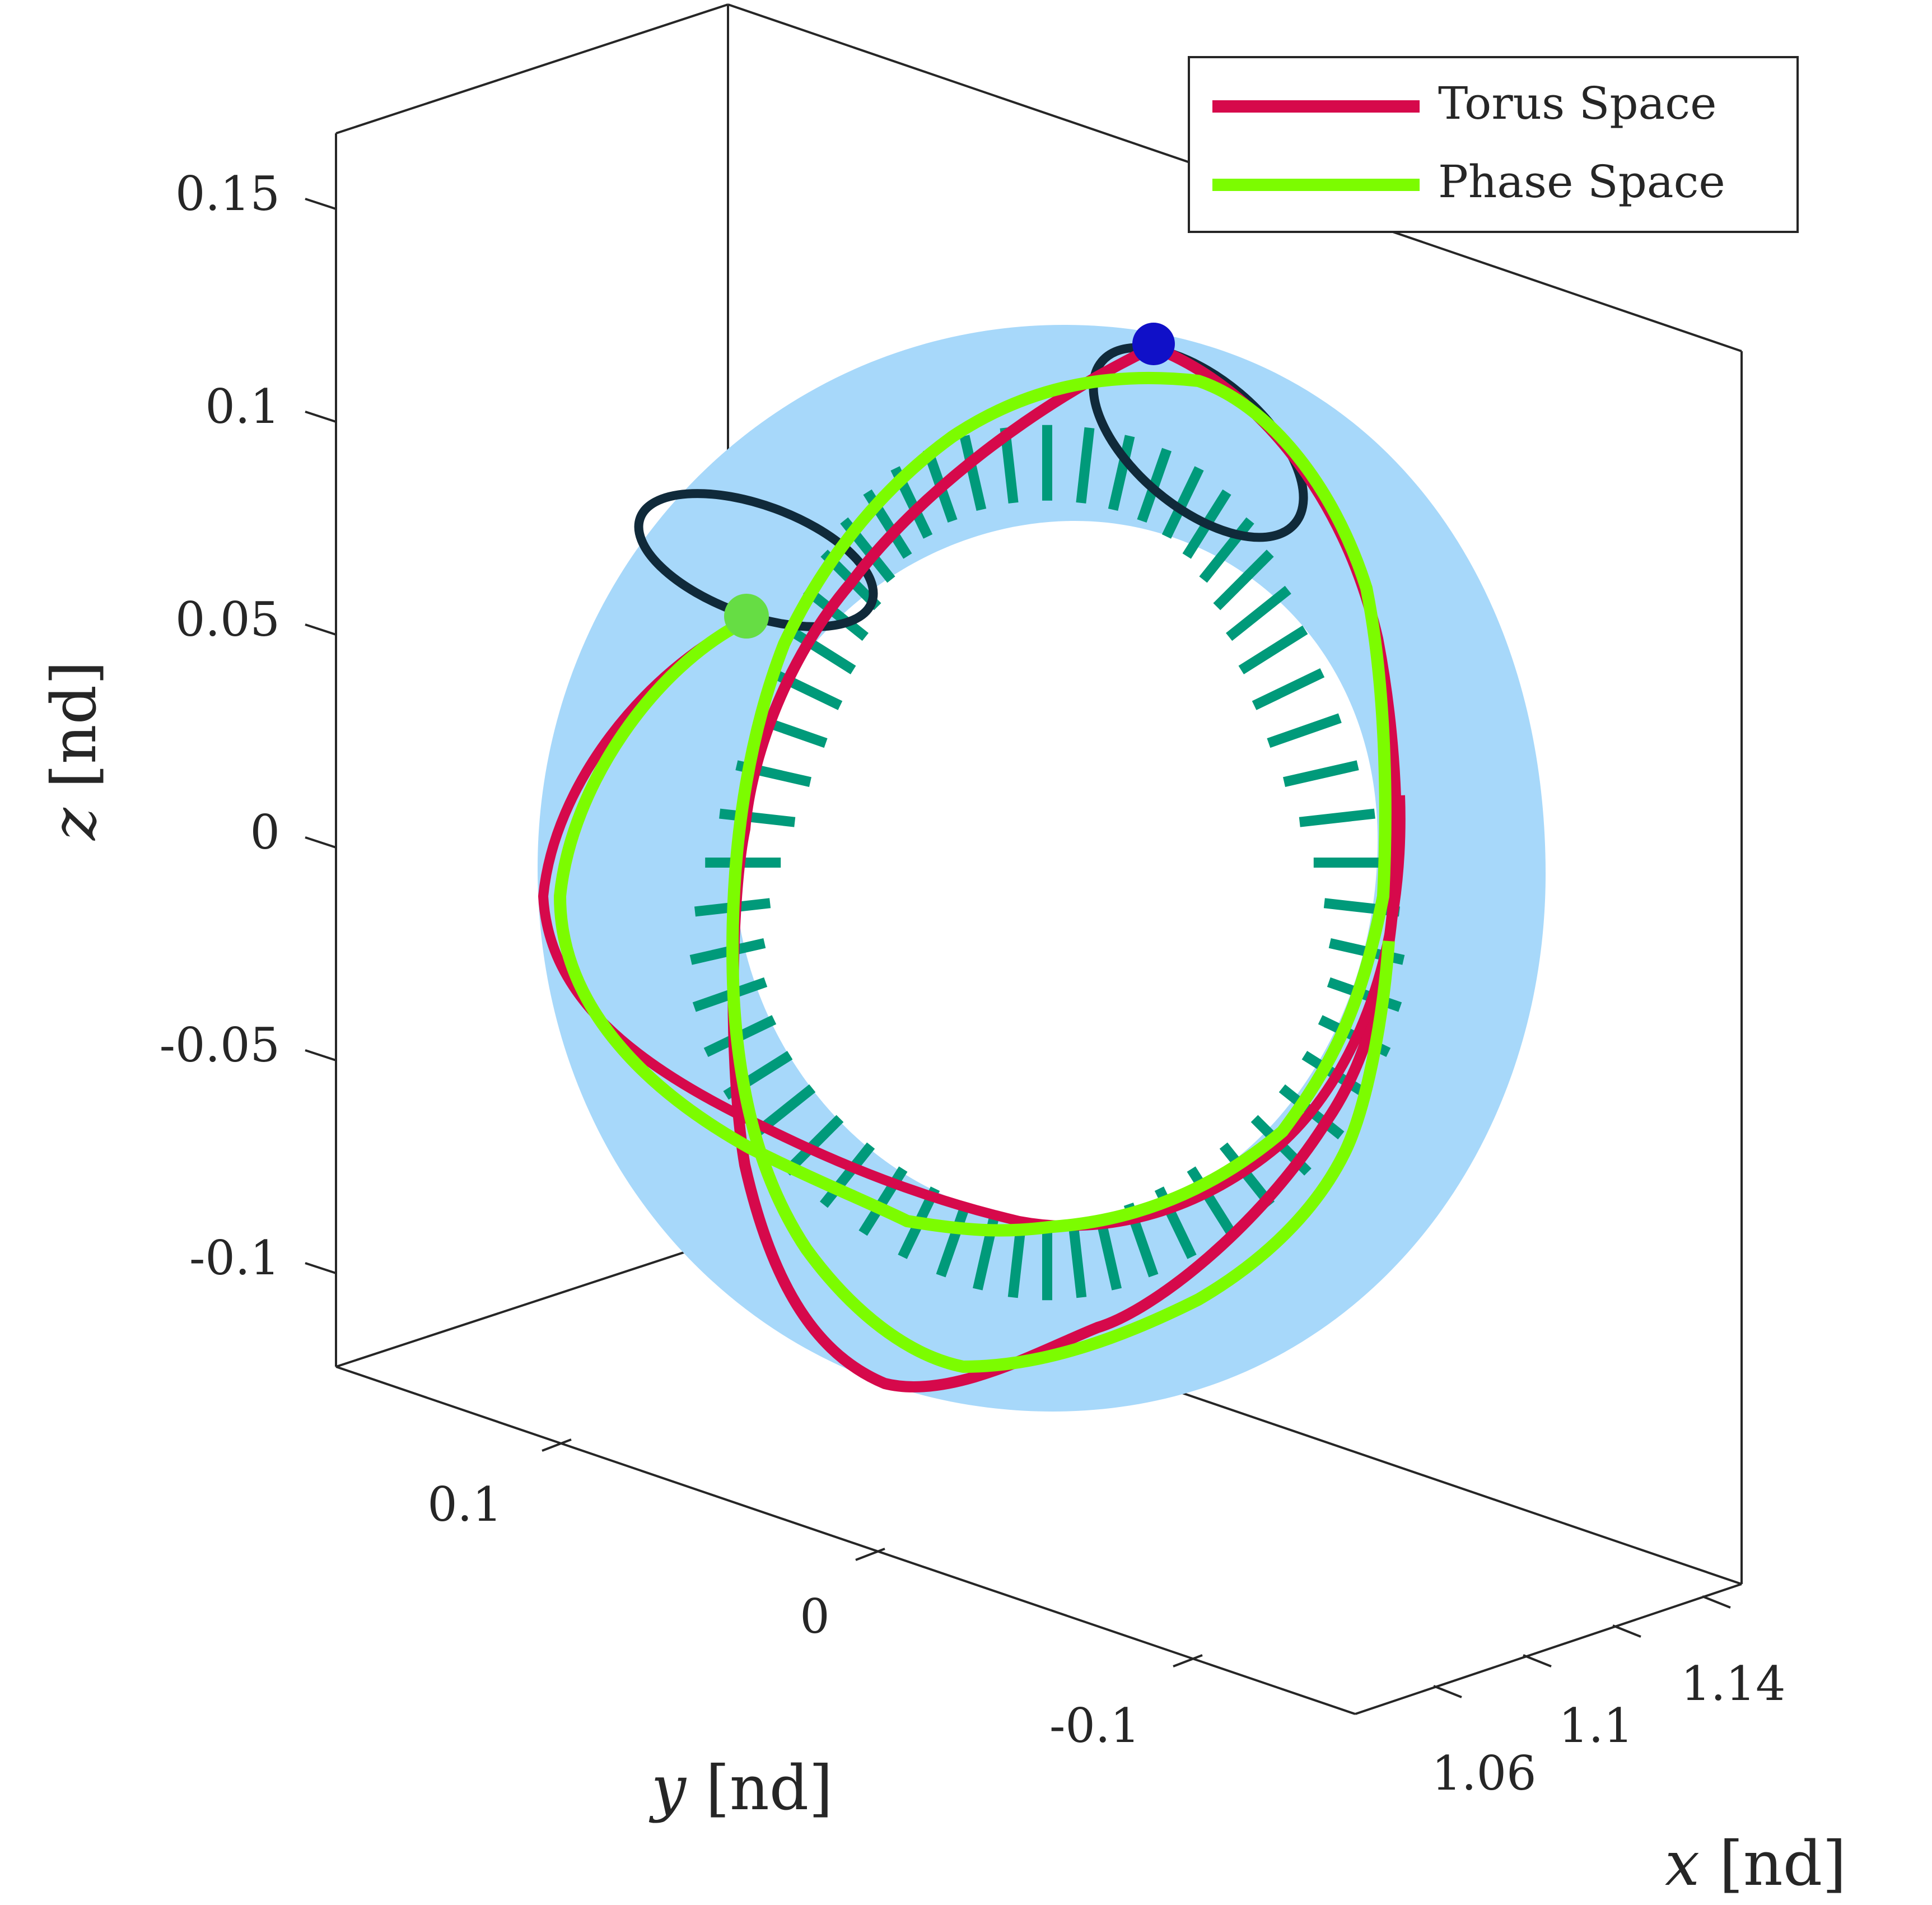 The image size is (1932, 1905). Describe the element at coordinates (465, 1504) in the screenshot. I see `y-tick-label: 0.1` at that location.